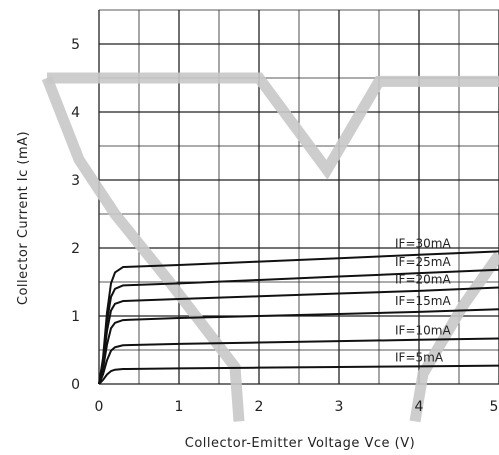  I want to click on x-tick-label: 0, so click(99, 407).